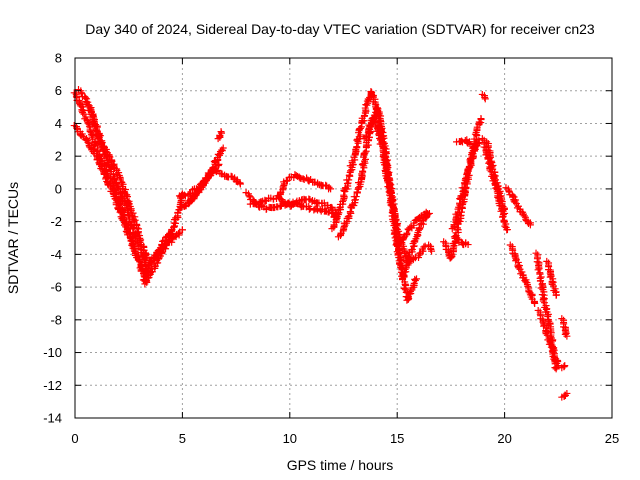  Describe the element at coordinates (58, 58) in the screenshot. I see `y-tick-label: 8` at that location.